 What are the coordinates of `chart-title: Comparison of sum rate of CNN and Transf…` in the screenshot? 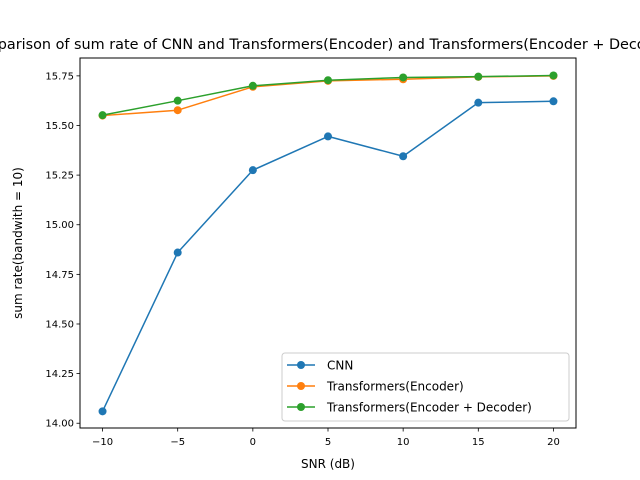 It's located at (320, 45).